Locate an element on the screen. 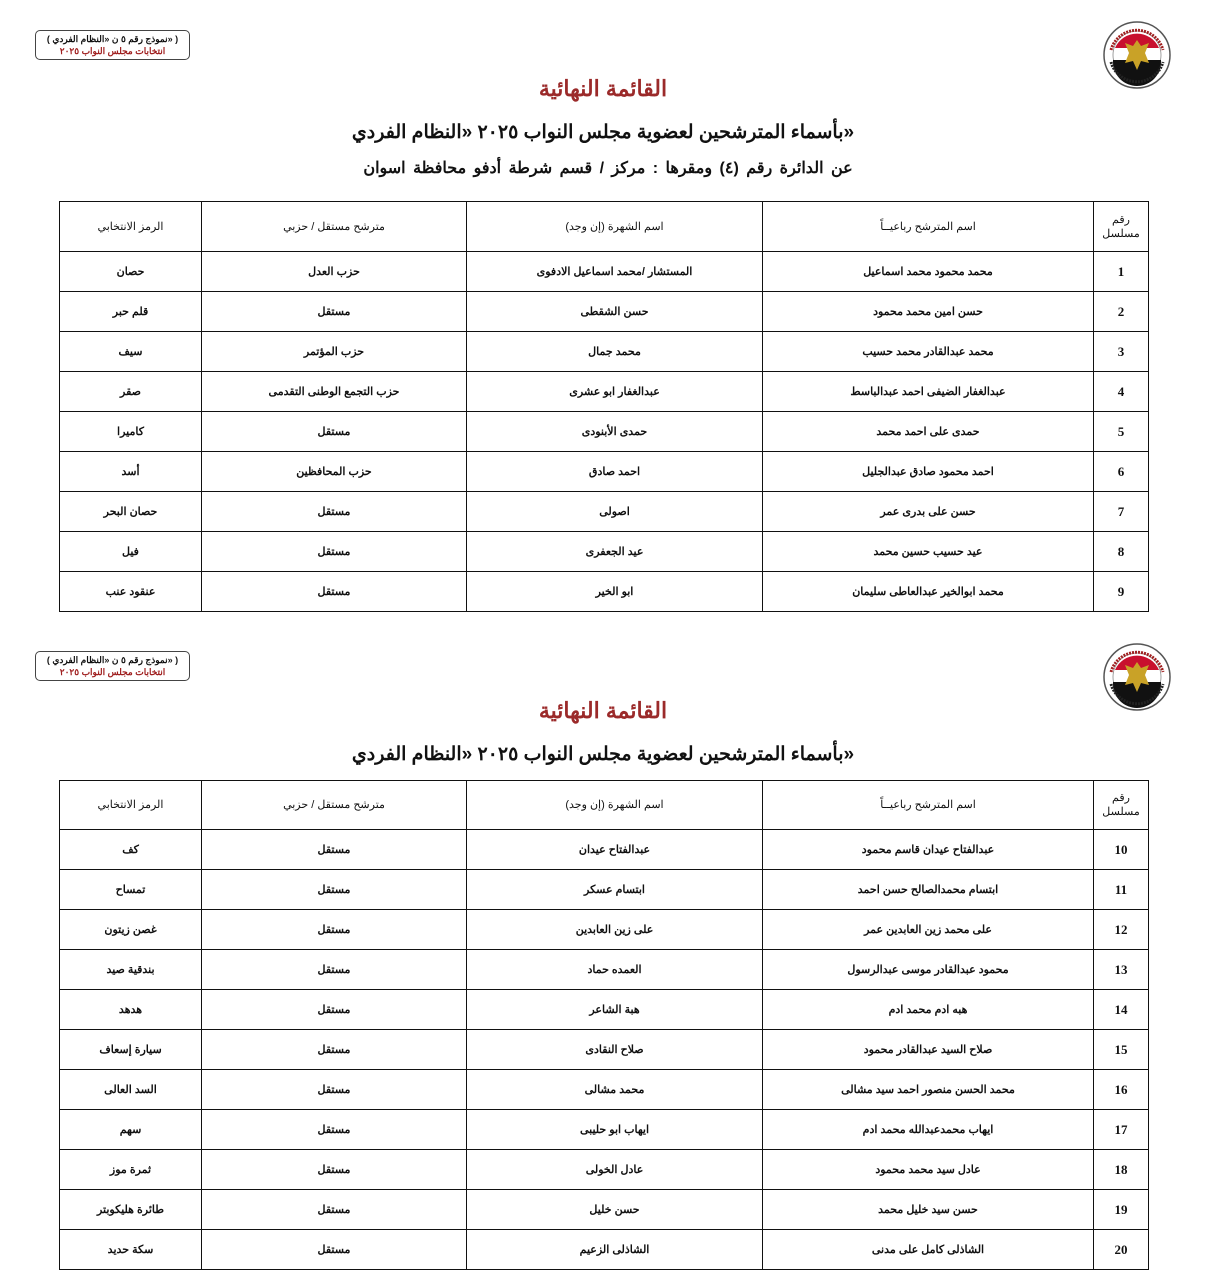  cell-serial: 9 is located at coordinates (1121, 591).